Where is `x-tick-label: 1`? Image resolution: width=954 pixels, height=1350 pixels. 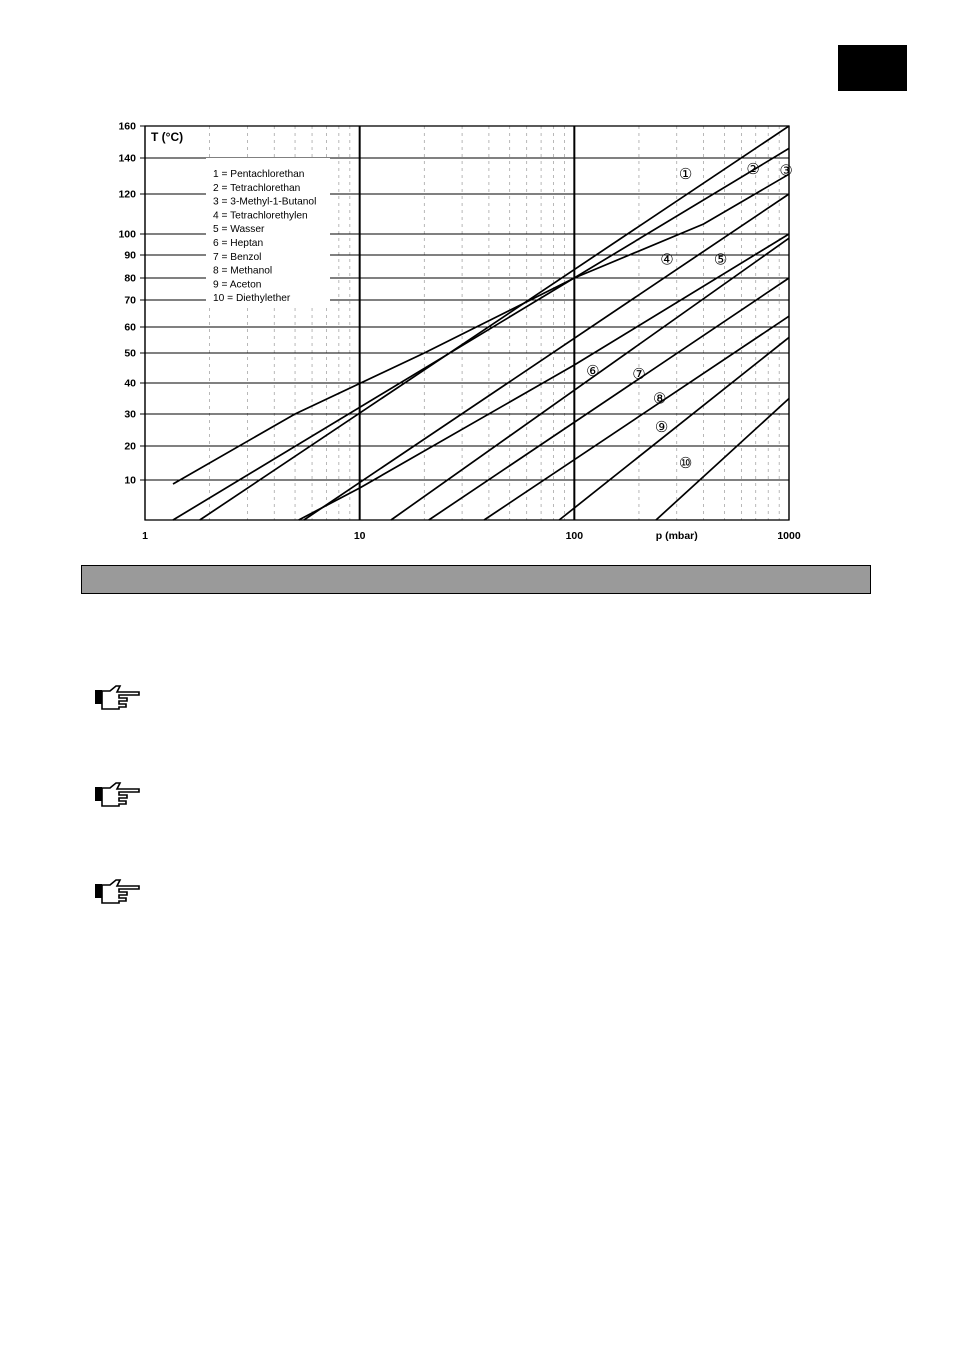 x-tick-label: 1 is located at coordinates (145, 536).